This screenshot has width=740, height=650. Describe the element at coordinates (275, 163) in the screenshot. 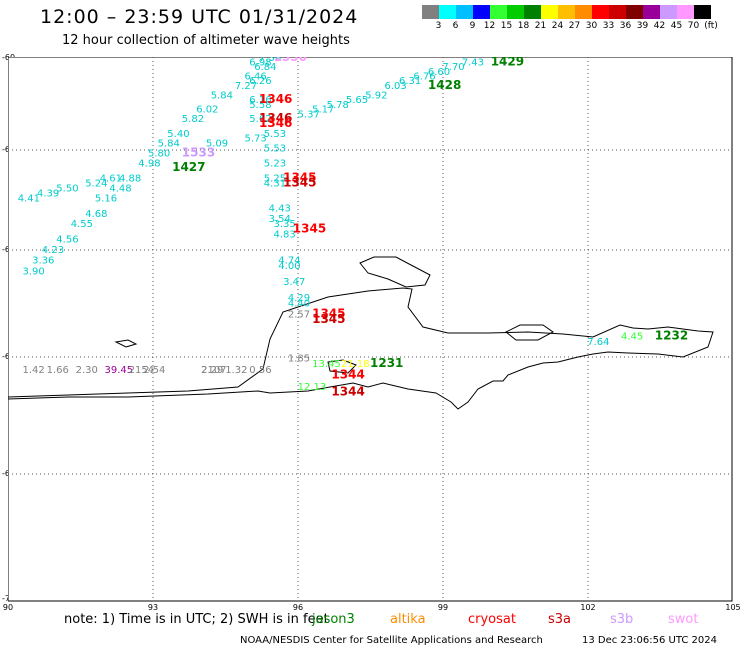

I see `swh-value: 5.23` at that location.